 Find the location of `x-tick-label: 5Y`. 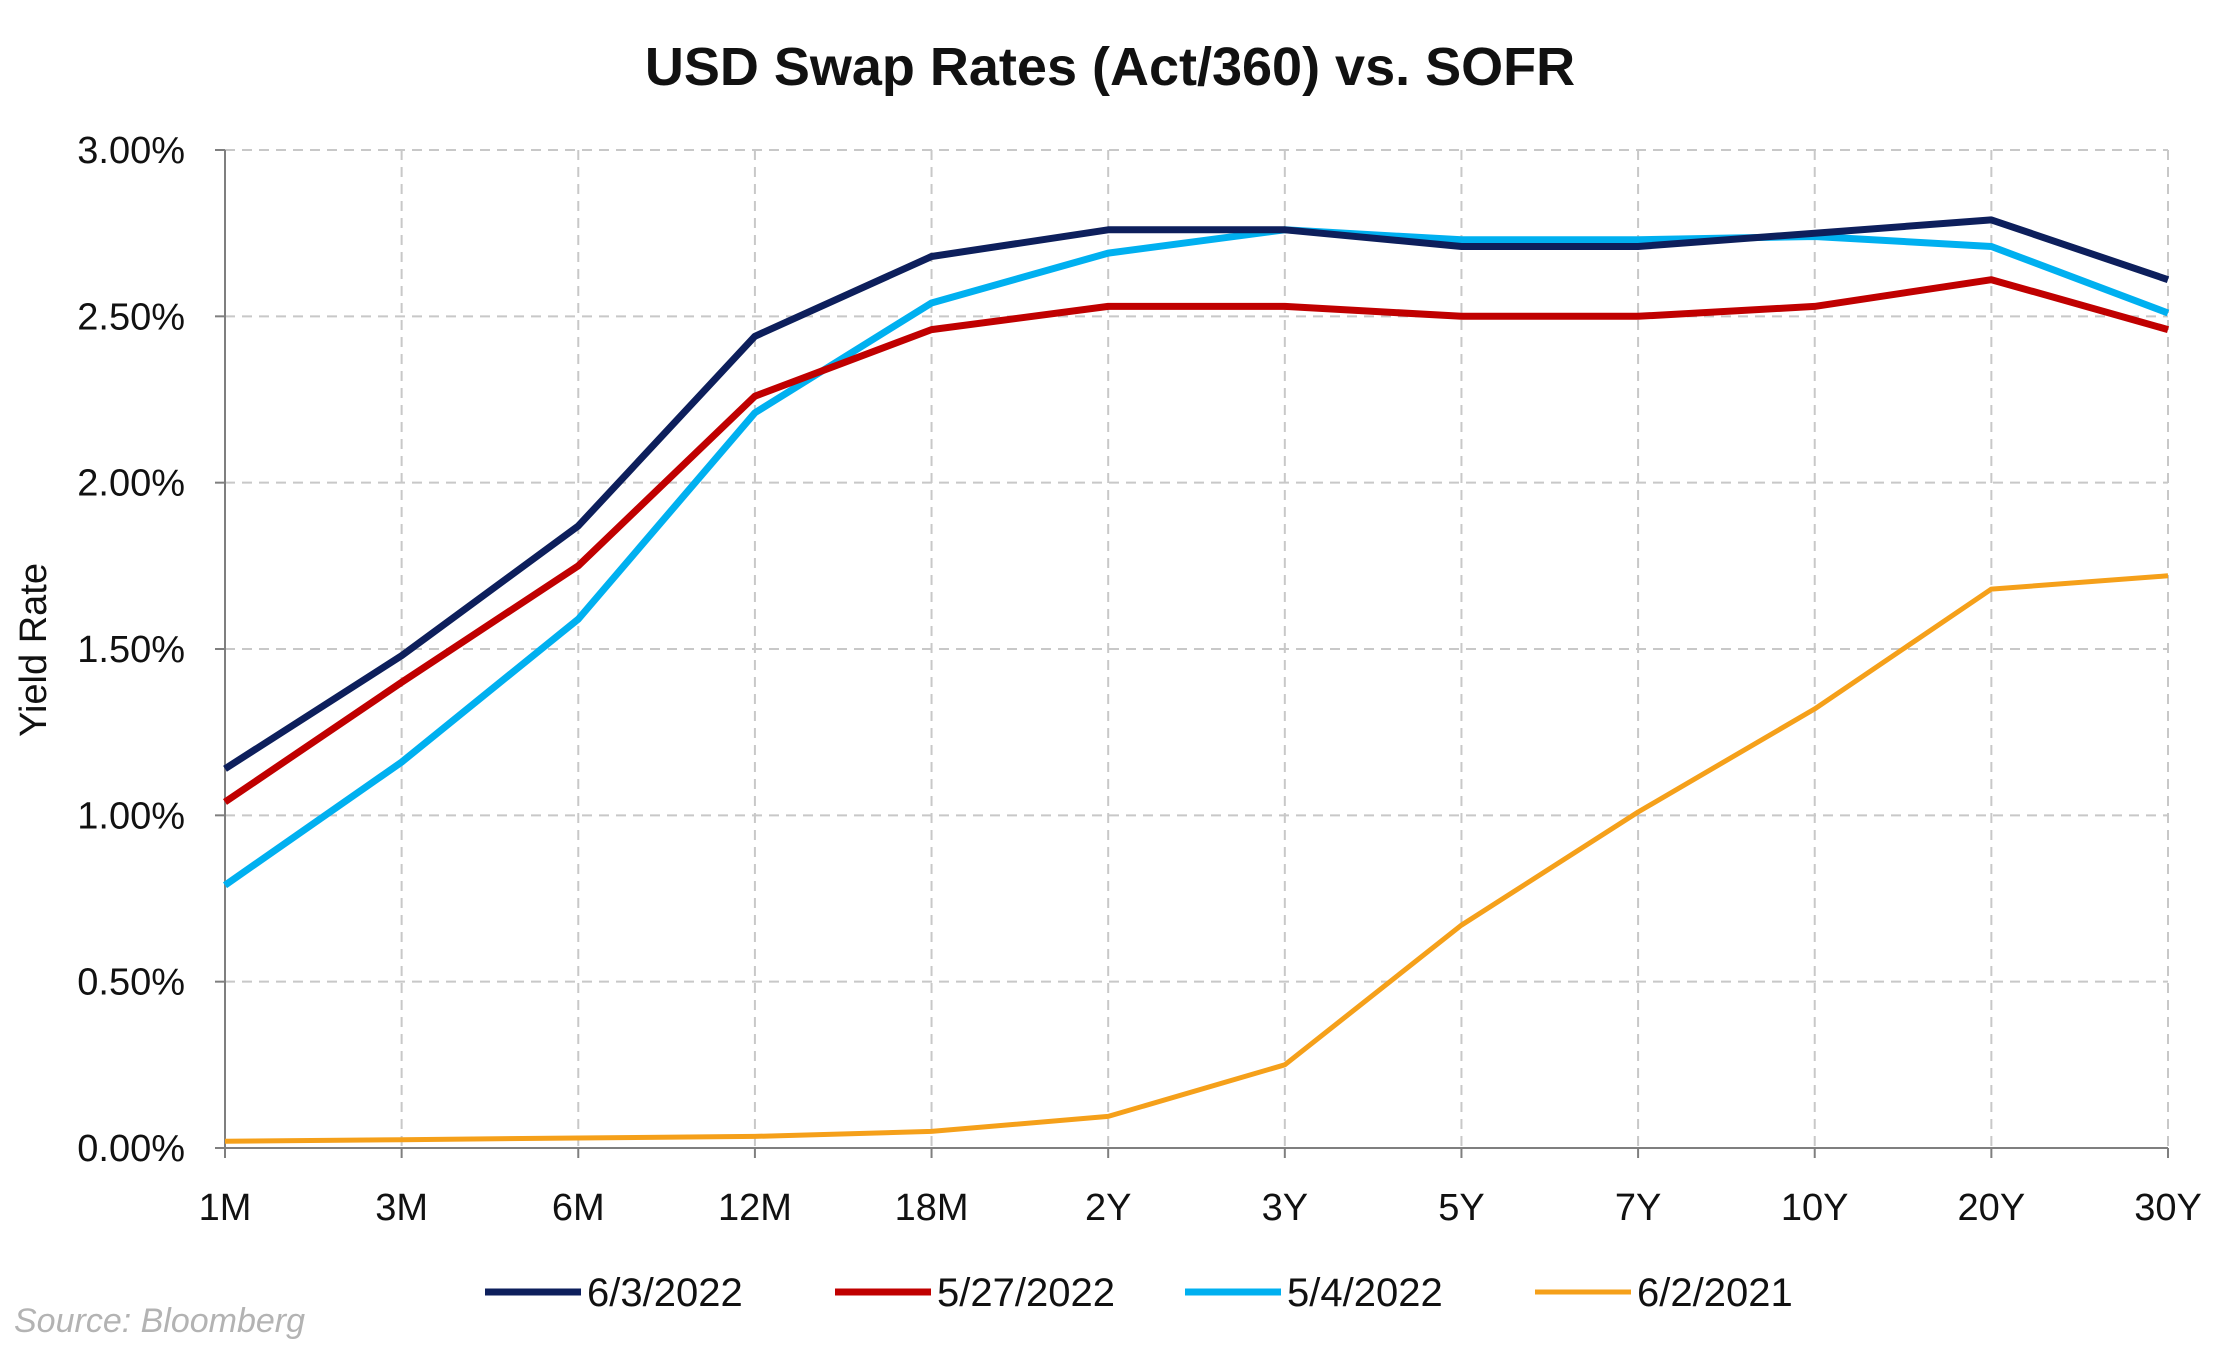

x-tick-label: 5Y is located at coordinates (1461, 1208).